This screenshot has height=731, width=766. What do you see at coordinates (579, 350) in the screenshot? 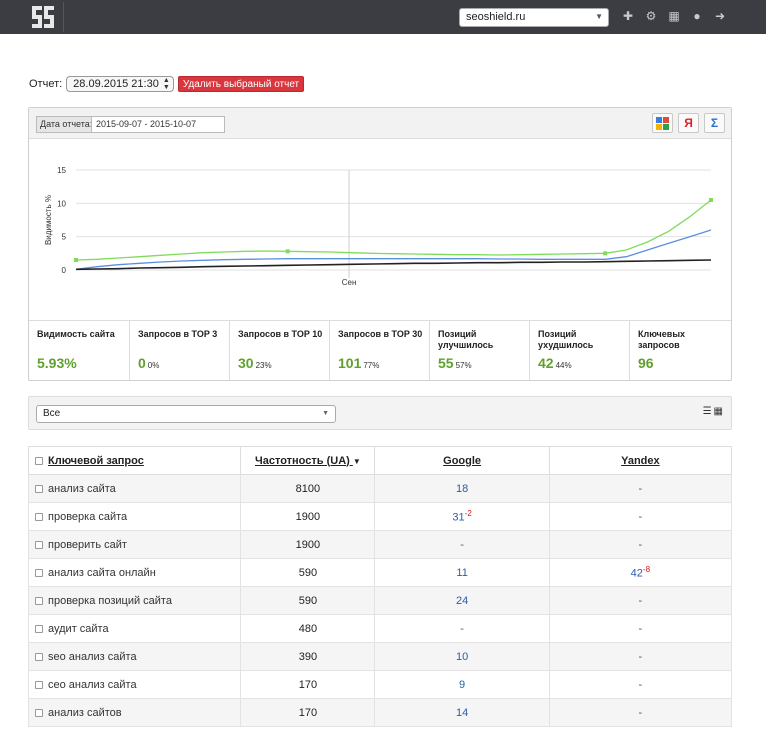
I see `stat-worsened: Позиций ухудшилось 42 44%` at bounding box center [579, 350].